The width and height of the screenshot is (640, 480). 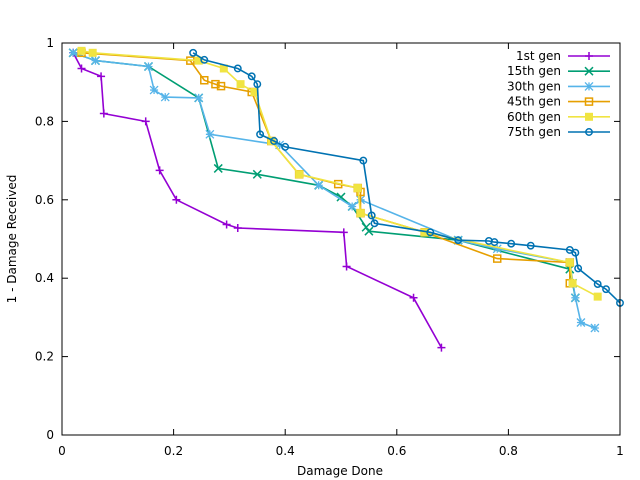 I want to click on legend-entry: 60th gen, so click(x=558, y=117).